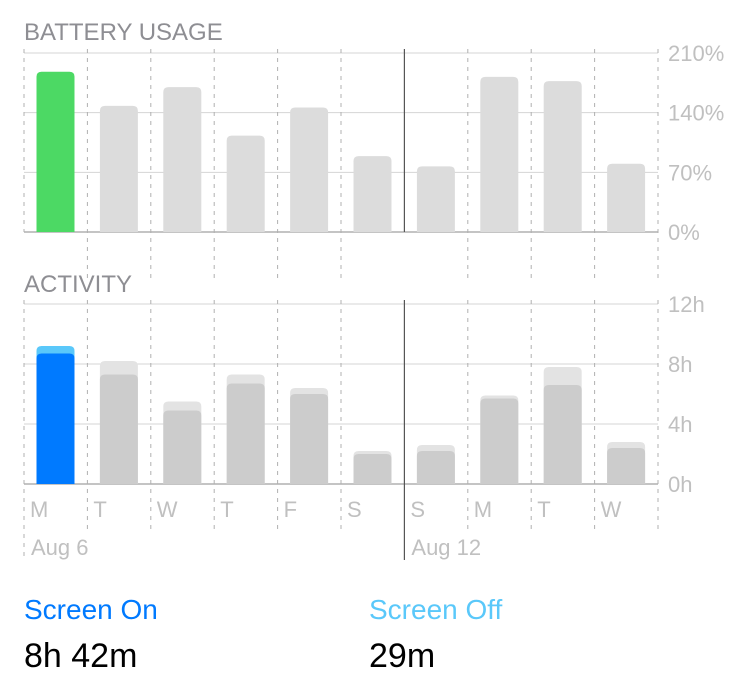 Image resolution: width=740 pixels, height=691 pixels. What do you see at coordinates (696, 53) in the screenshot?
I see `battery-y-tick-label: 210%` at bounding box center [696, 53].